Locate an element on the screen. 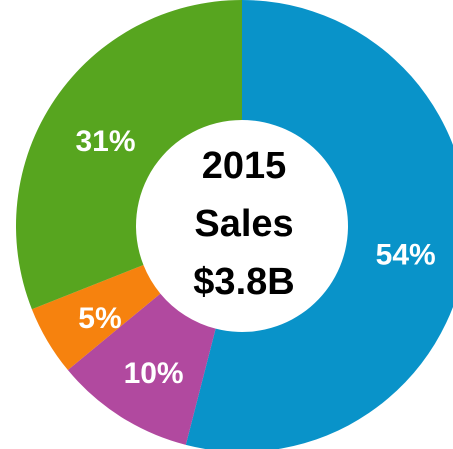 The width and height of the screenshot is (453, 449). center-label: Sales is located at coordinates (243, 224).